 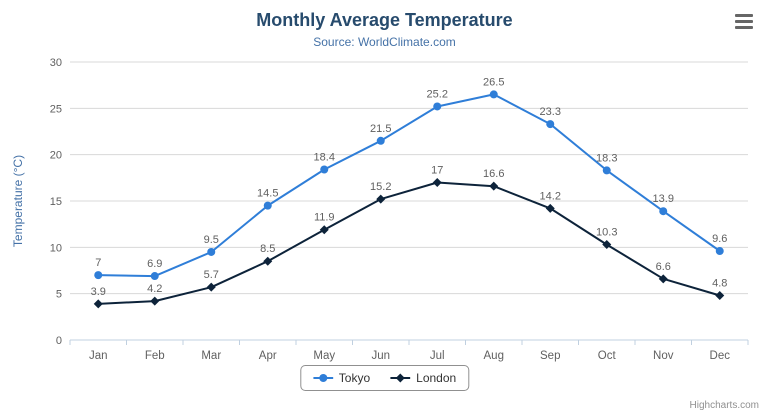 What do you see at coordinates (493, 82) in the screenshot?
I see `svg-text: 26.5` at bounding box center [493, 82].